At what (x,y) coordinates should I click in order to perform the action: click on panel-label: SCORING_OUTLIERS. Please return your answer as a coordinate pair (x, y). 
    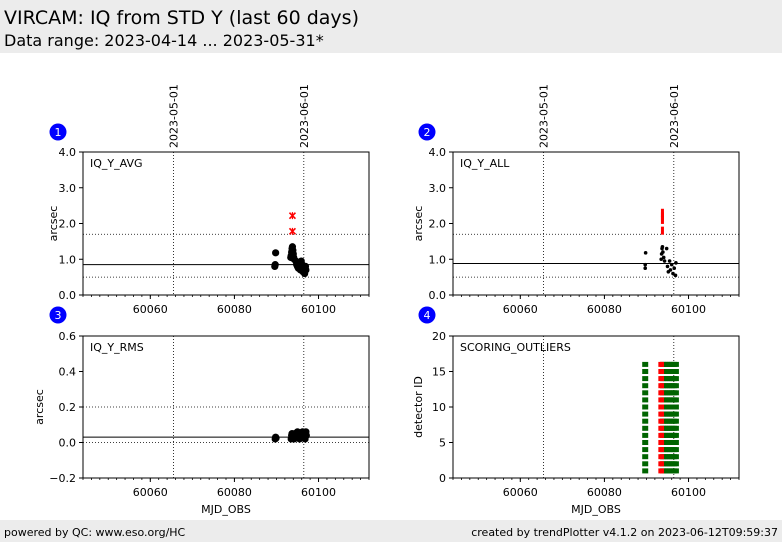
    Looking at the image, I should click on (515, 347).